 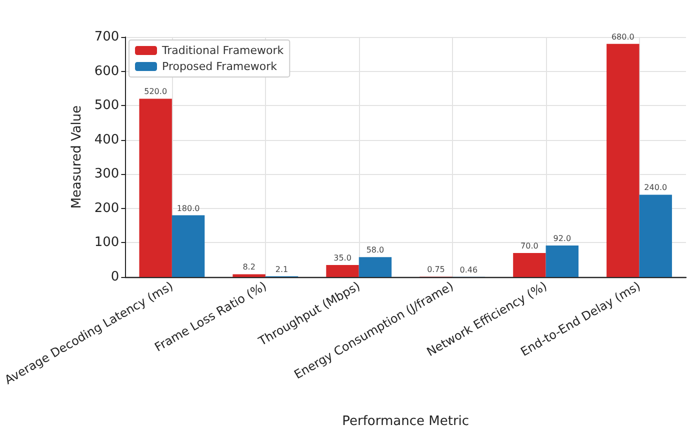 What do you see at coordinates (107, 242) in the screenshot?
I see `y-tick-label: 100` at bounding box center [107, 242].